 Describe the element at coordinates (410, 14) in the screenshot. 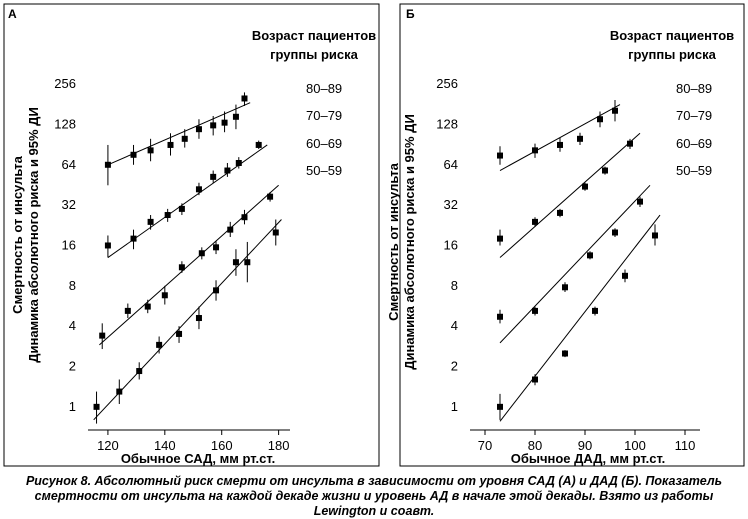

I see `panel-b-letter: Б` at that location.